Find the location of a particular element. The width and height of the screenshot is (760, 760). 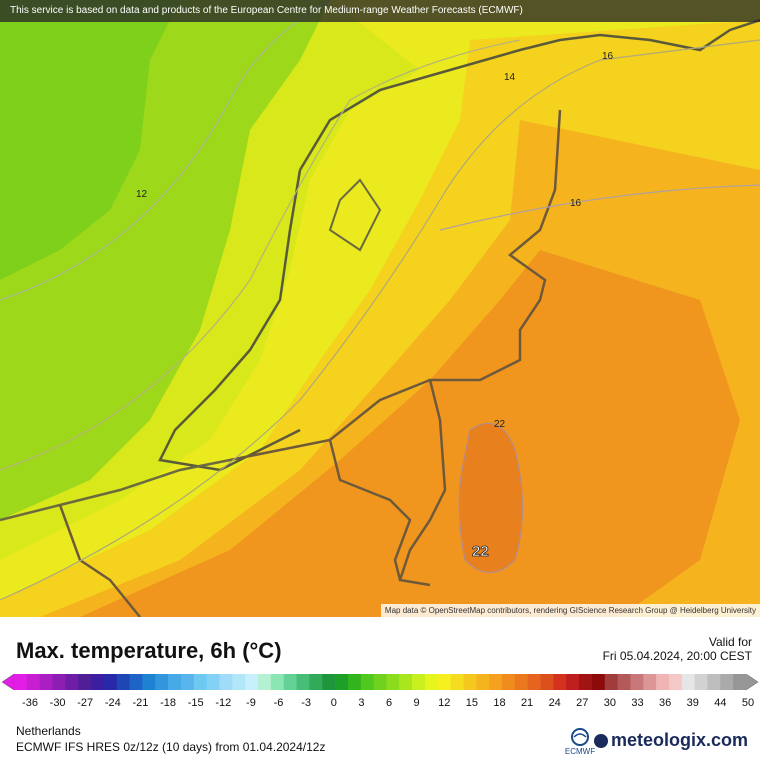

scale-tick-label: 18 is located at coordinates (499, 703).